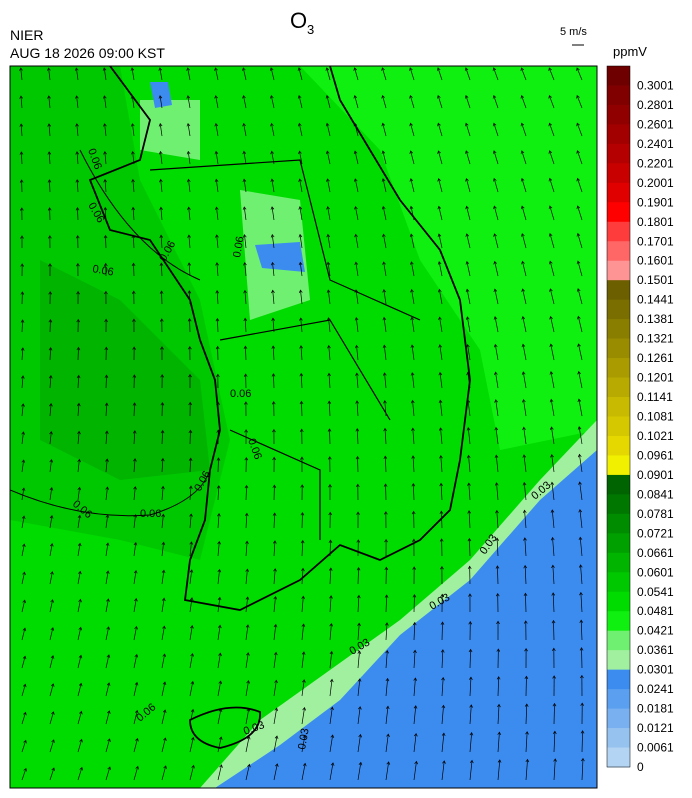 Image resolution: width=692 pixels, height=798 pixels. What do you see at coordinates (655, 514) in the screenshot?
I see `colorbar-label: 0.0781` at bounding box center [655, 514].